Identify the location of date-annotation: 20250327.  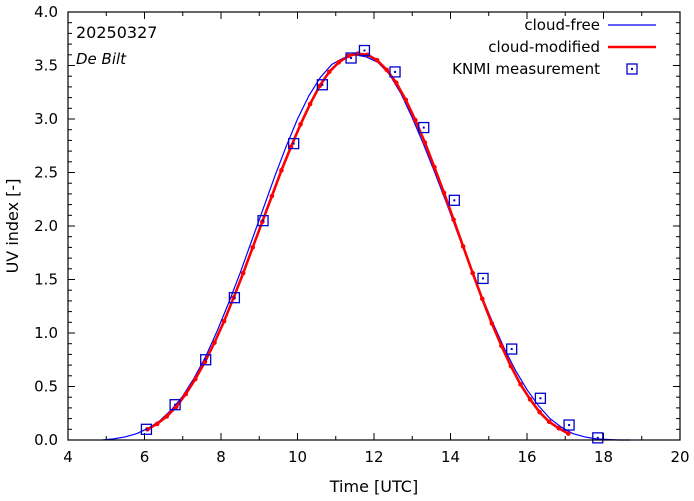
(116, 32).